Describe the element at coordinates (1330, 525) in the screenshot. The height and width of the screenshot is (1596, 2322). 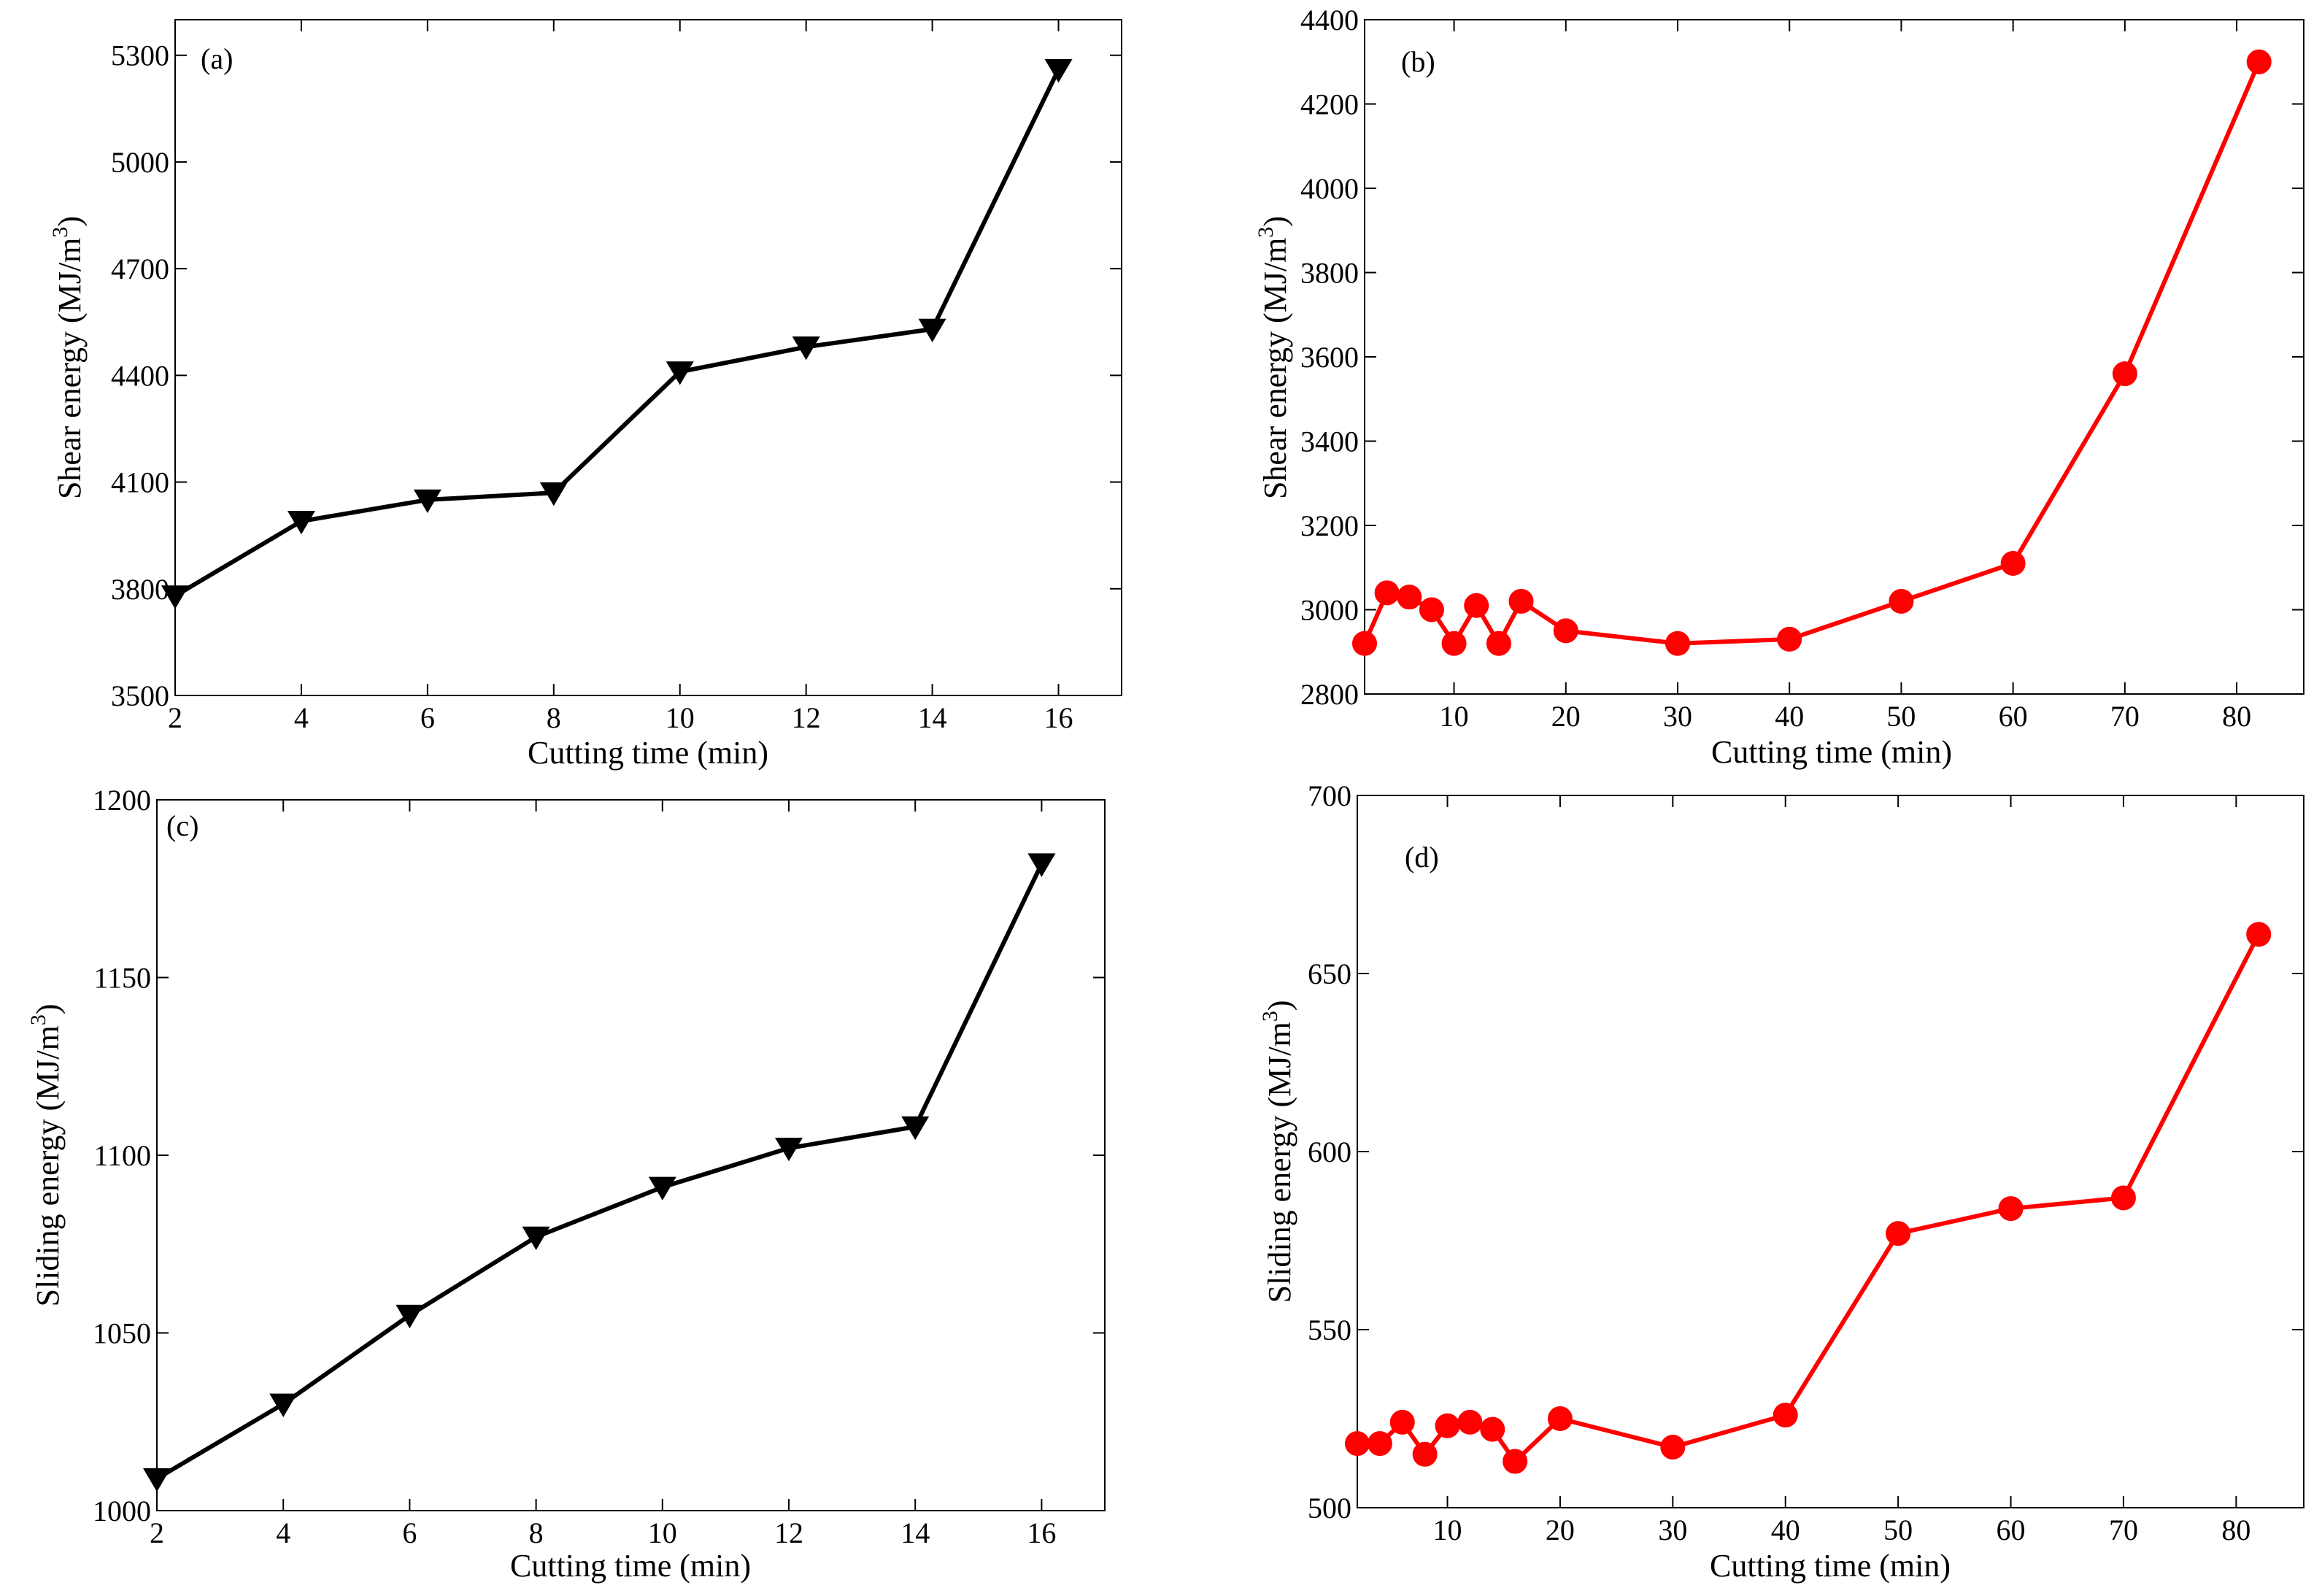
I see `y-tick-label: 3200` at that location.